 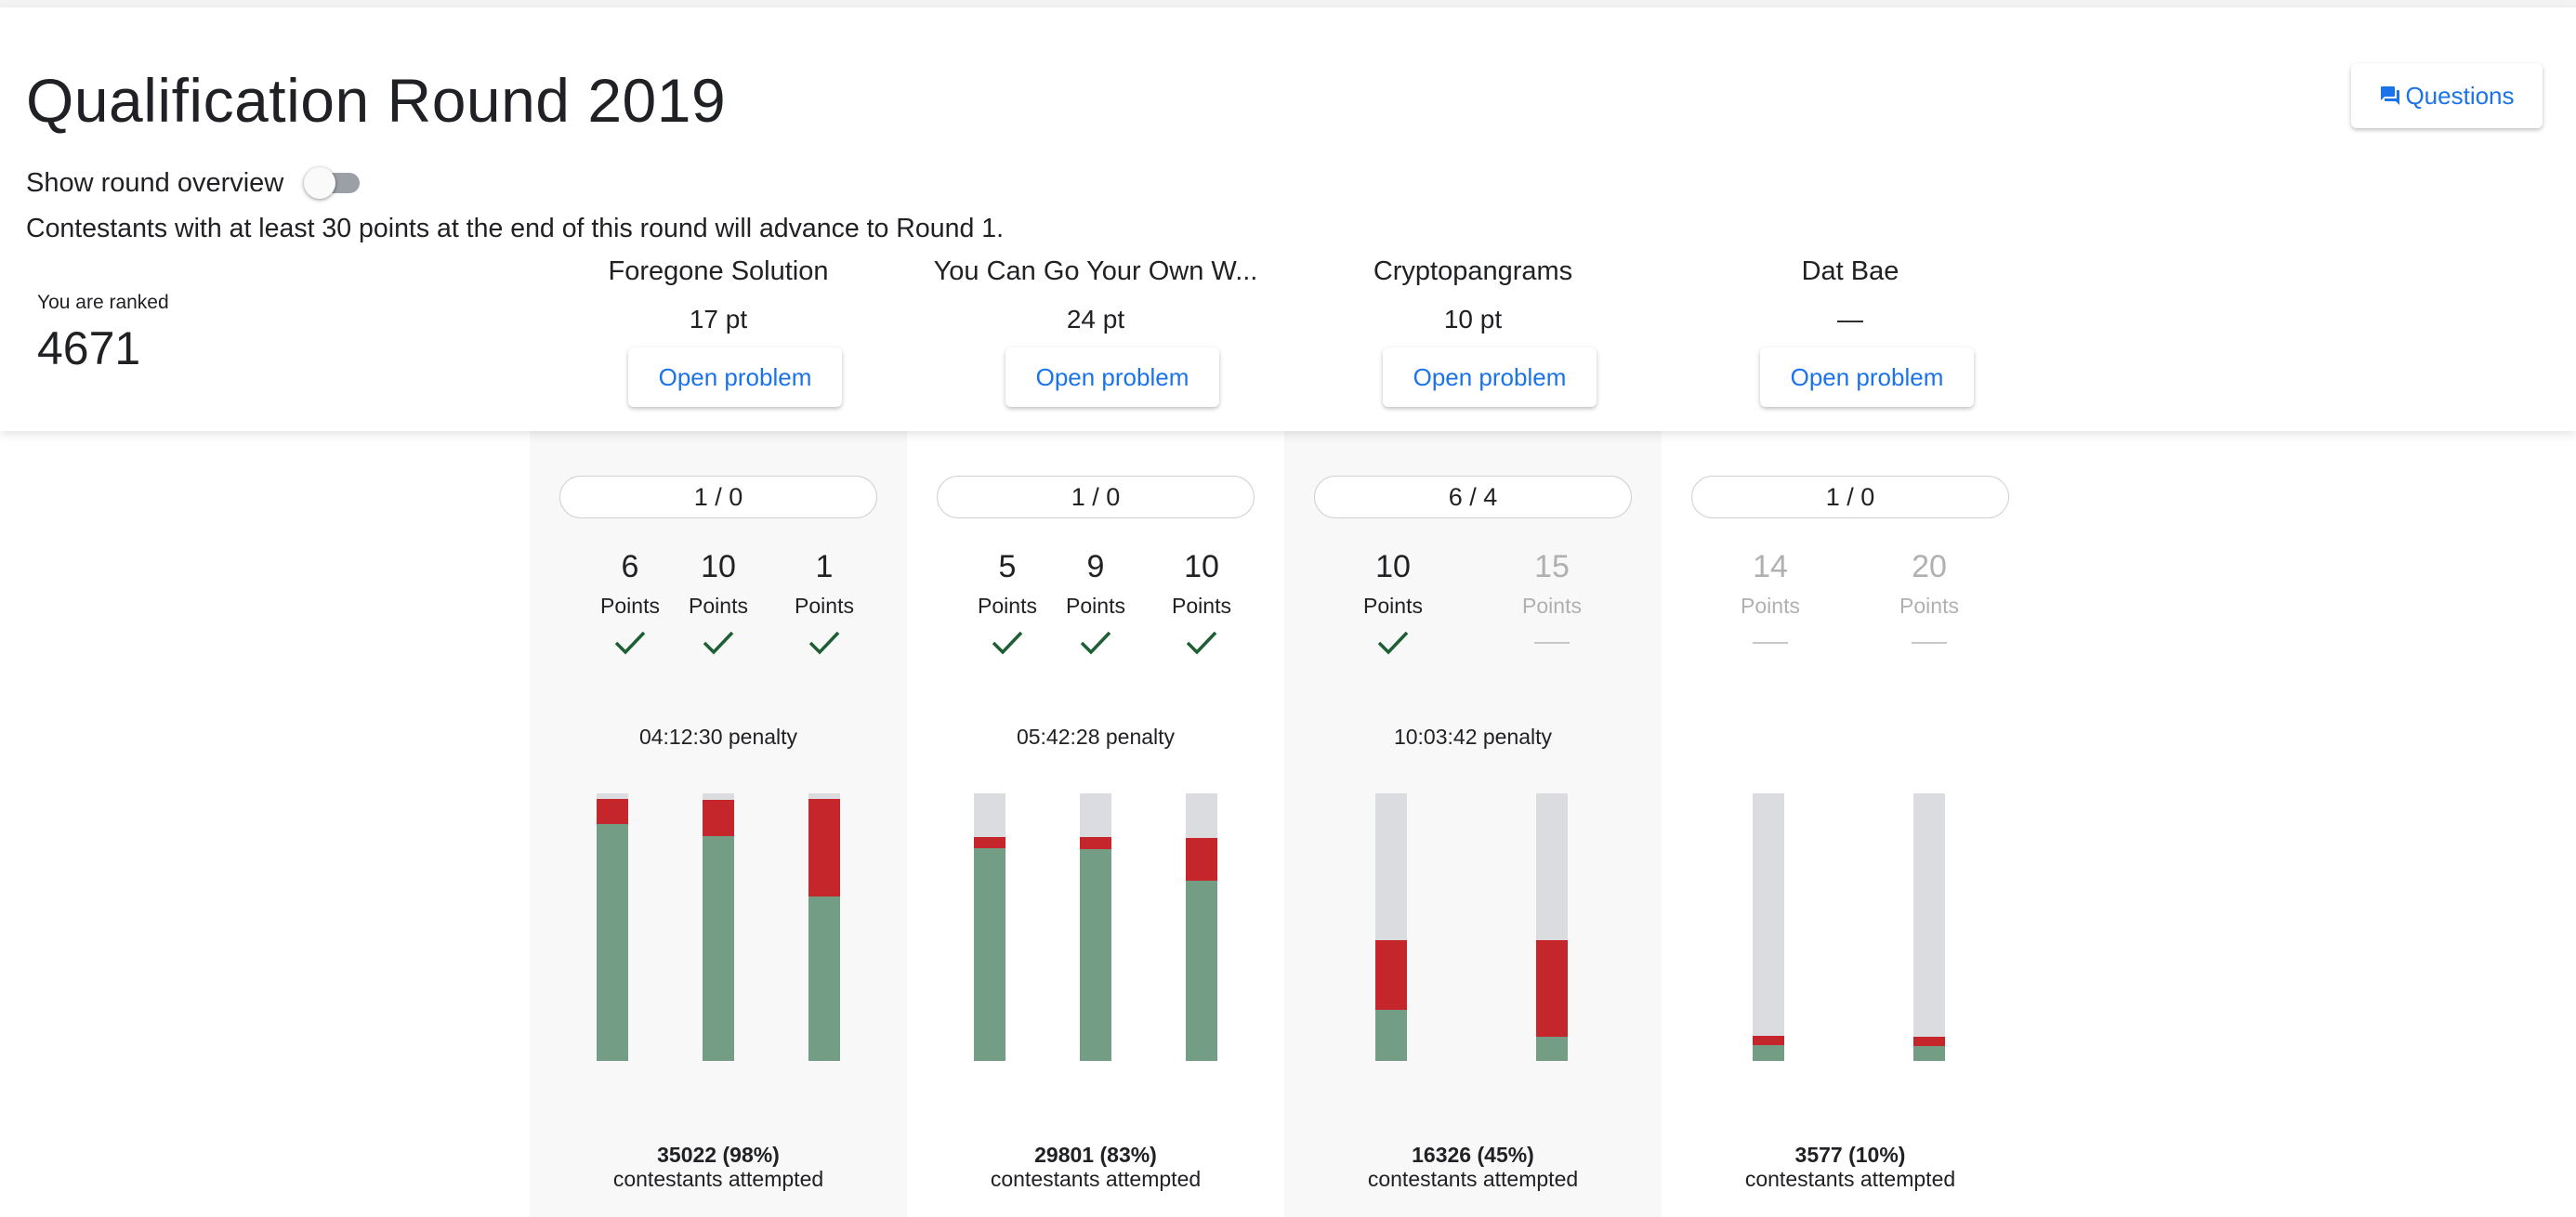 I want to click on test-sets: 6 Points 10 Points 1 Points, so click(x=718, y=602).